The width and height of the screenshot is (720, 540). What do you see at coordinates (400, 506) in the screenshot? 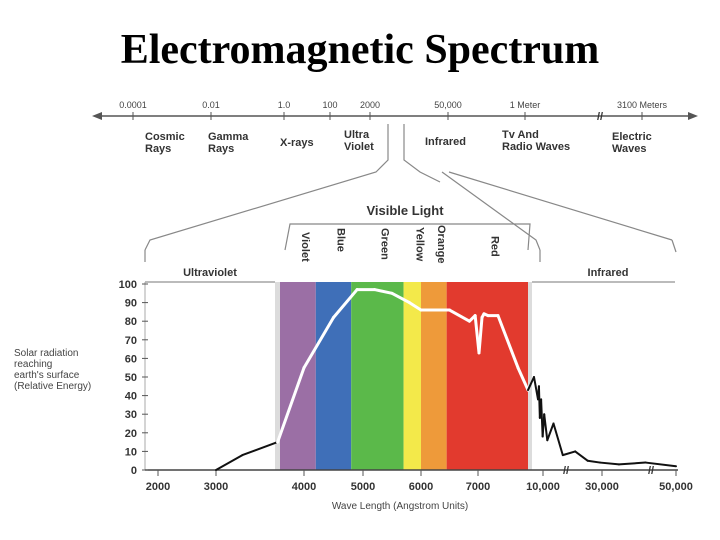
I see `x-axis-label: Wave Length (Angstrom Units)` at bounding box center [400, 506].